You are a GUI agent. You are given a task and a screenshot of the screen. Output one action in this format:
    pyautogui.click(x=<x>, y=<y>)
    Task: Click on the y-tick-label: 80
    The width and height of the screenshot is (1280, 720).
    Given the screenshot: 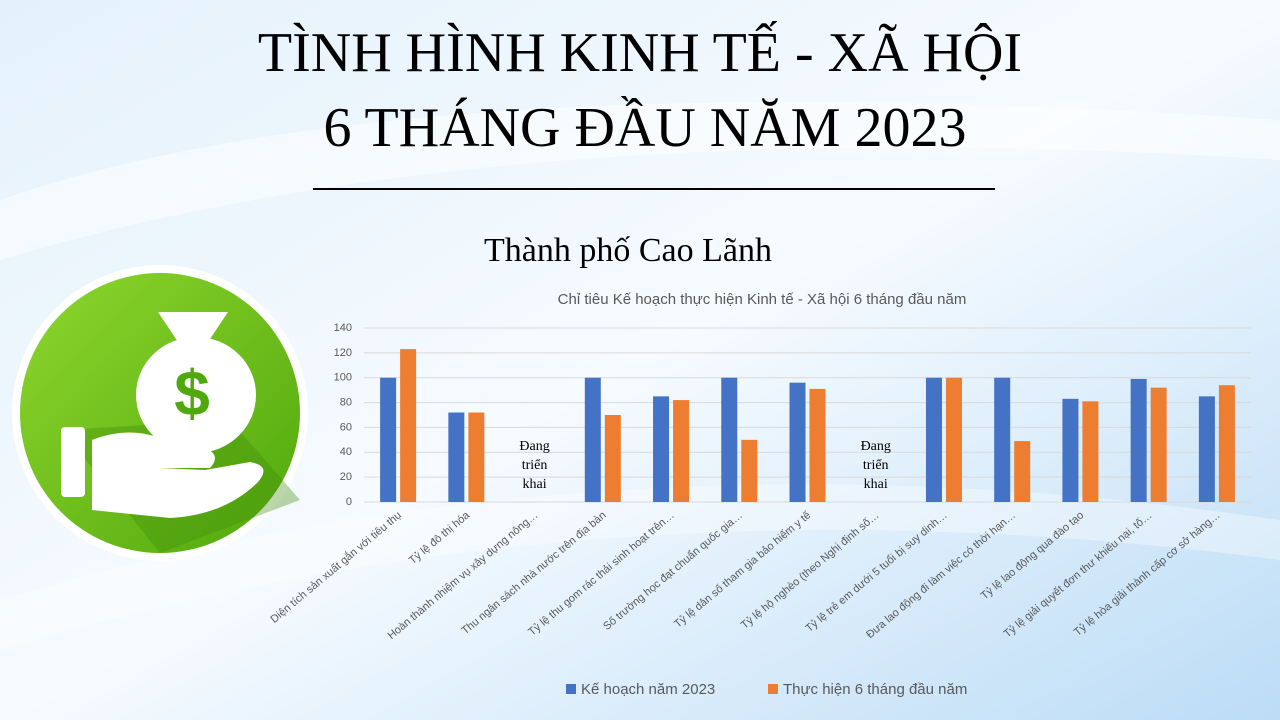 What is the action you would take?
    pyautogui.click(x=346, y=402)
    